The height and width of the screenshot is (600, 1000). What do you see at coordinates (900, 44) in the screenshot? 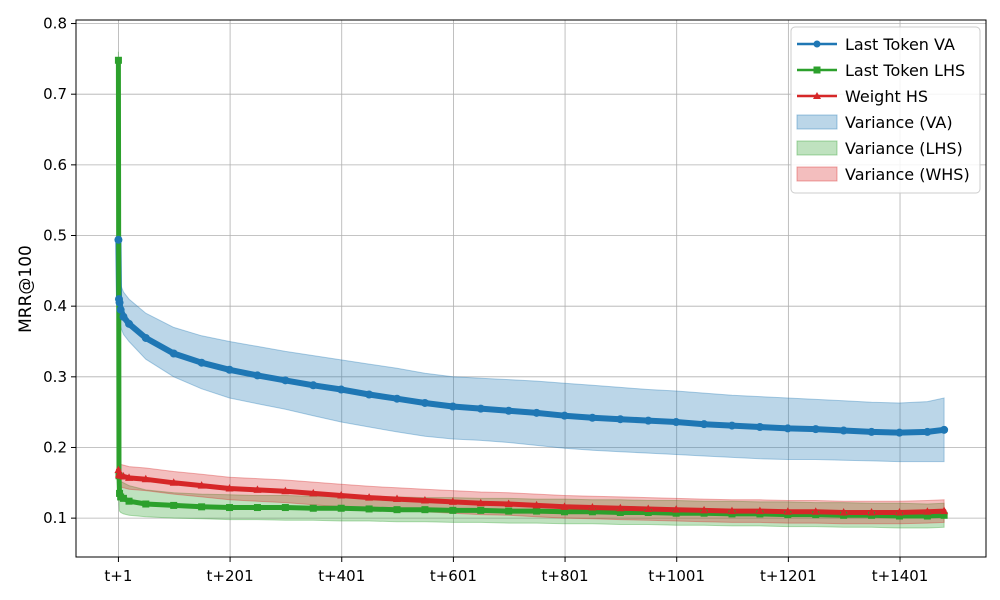
I see `legend-label: Last Token VA` at bounding box center [900, 44].